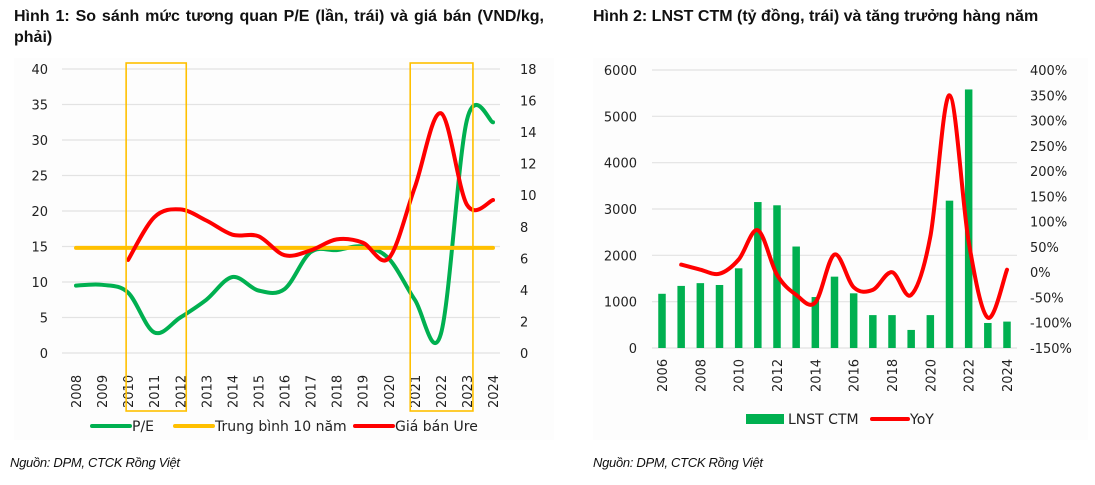 The width and height of the screenshot is (1095, 485). I want to click on right-tick-label: 6, so click(524, 259).